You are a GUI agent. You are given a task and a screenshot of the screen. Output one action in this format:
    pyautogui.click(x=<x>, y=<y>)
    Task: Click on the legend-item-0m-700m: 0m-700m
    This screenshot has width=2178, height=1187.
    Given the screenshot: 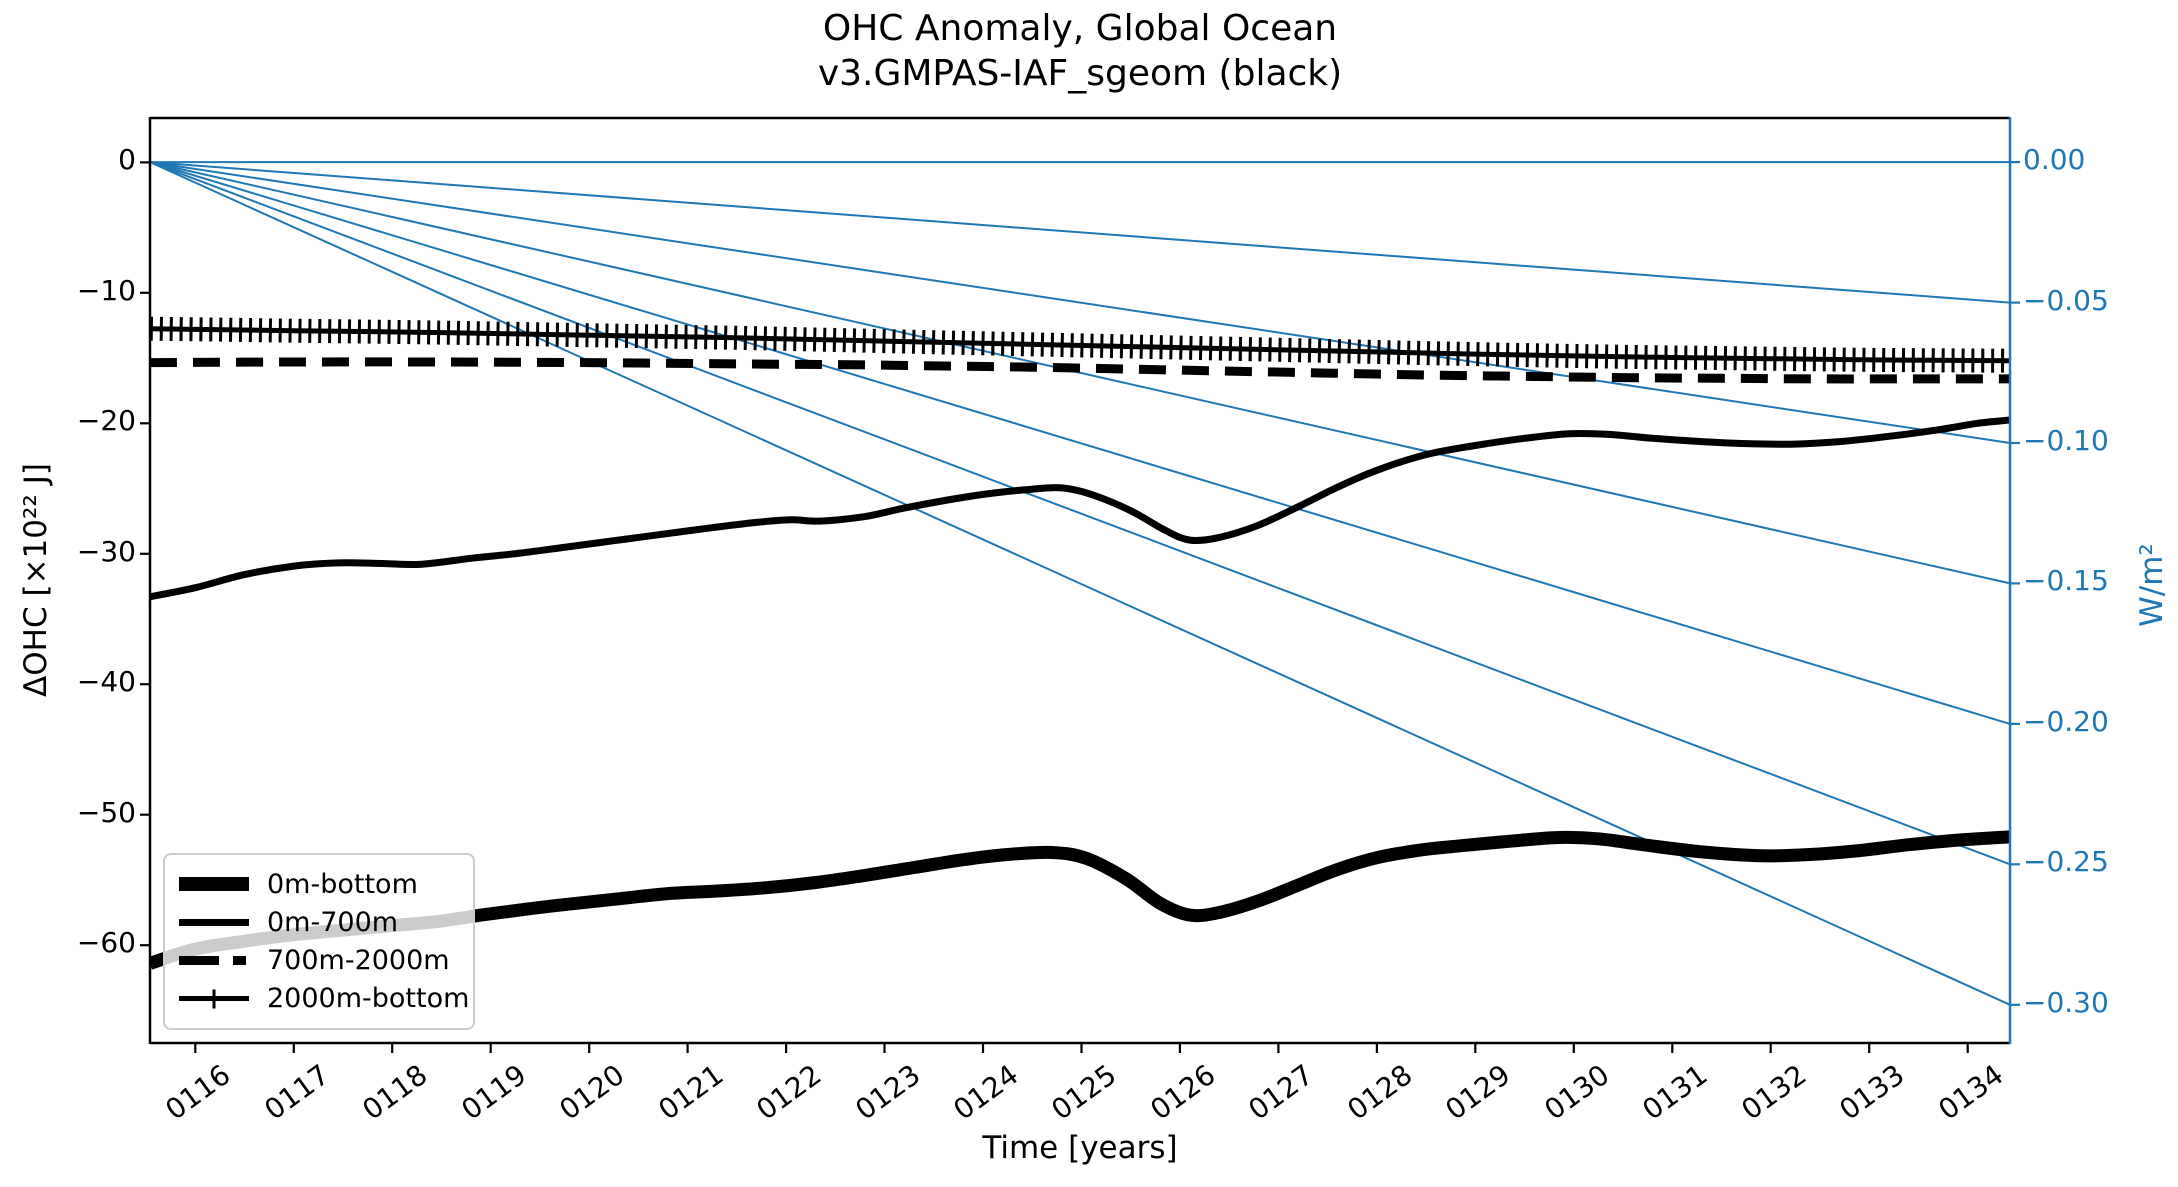 What is the action you would take?
    pyautogui.click(x=319, y=922)
    